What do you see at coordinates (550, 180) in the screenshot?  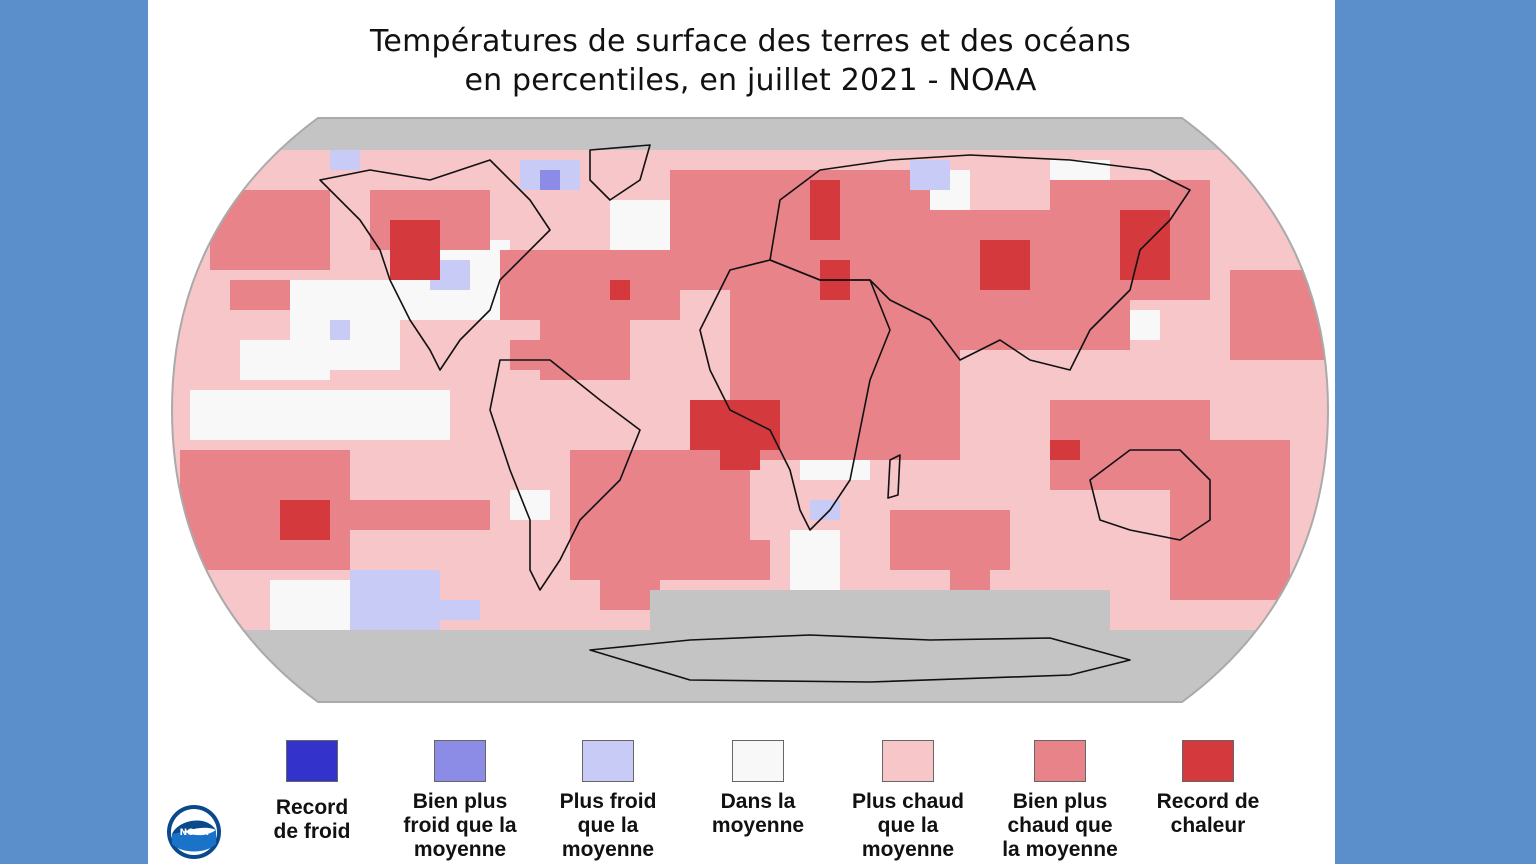 I see `much-cooler-regions` at bounding box center [550, 180].